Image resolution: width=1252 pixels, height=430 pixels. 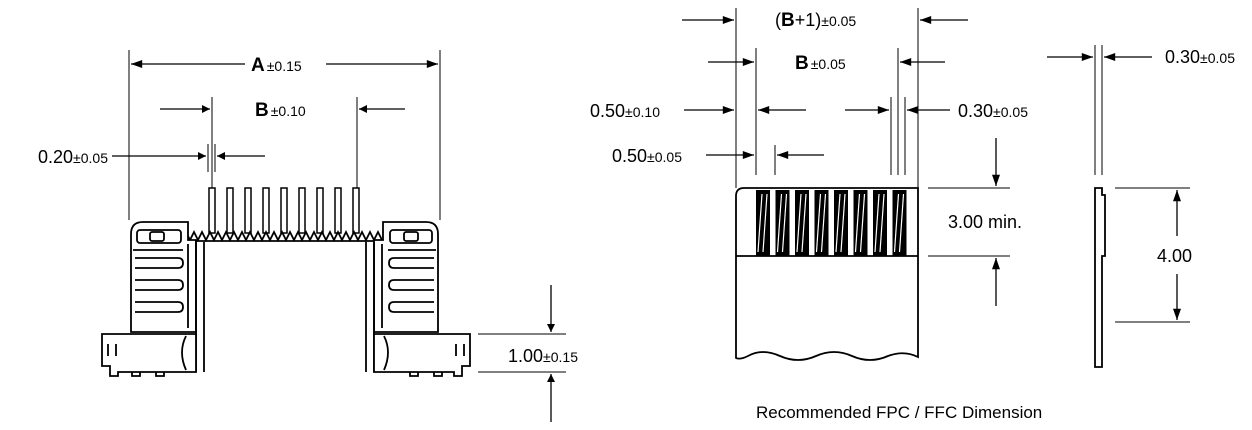 What do you see at coordinates (543, 356) in the screenshot?
I see `height-label: 1.00±0.15` at bounding box center [543, 356].